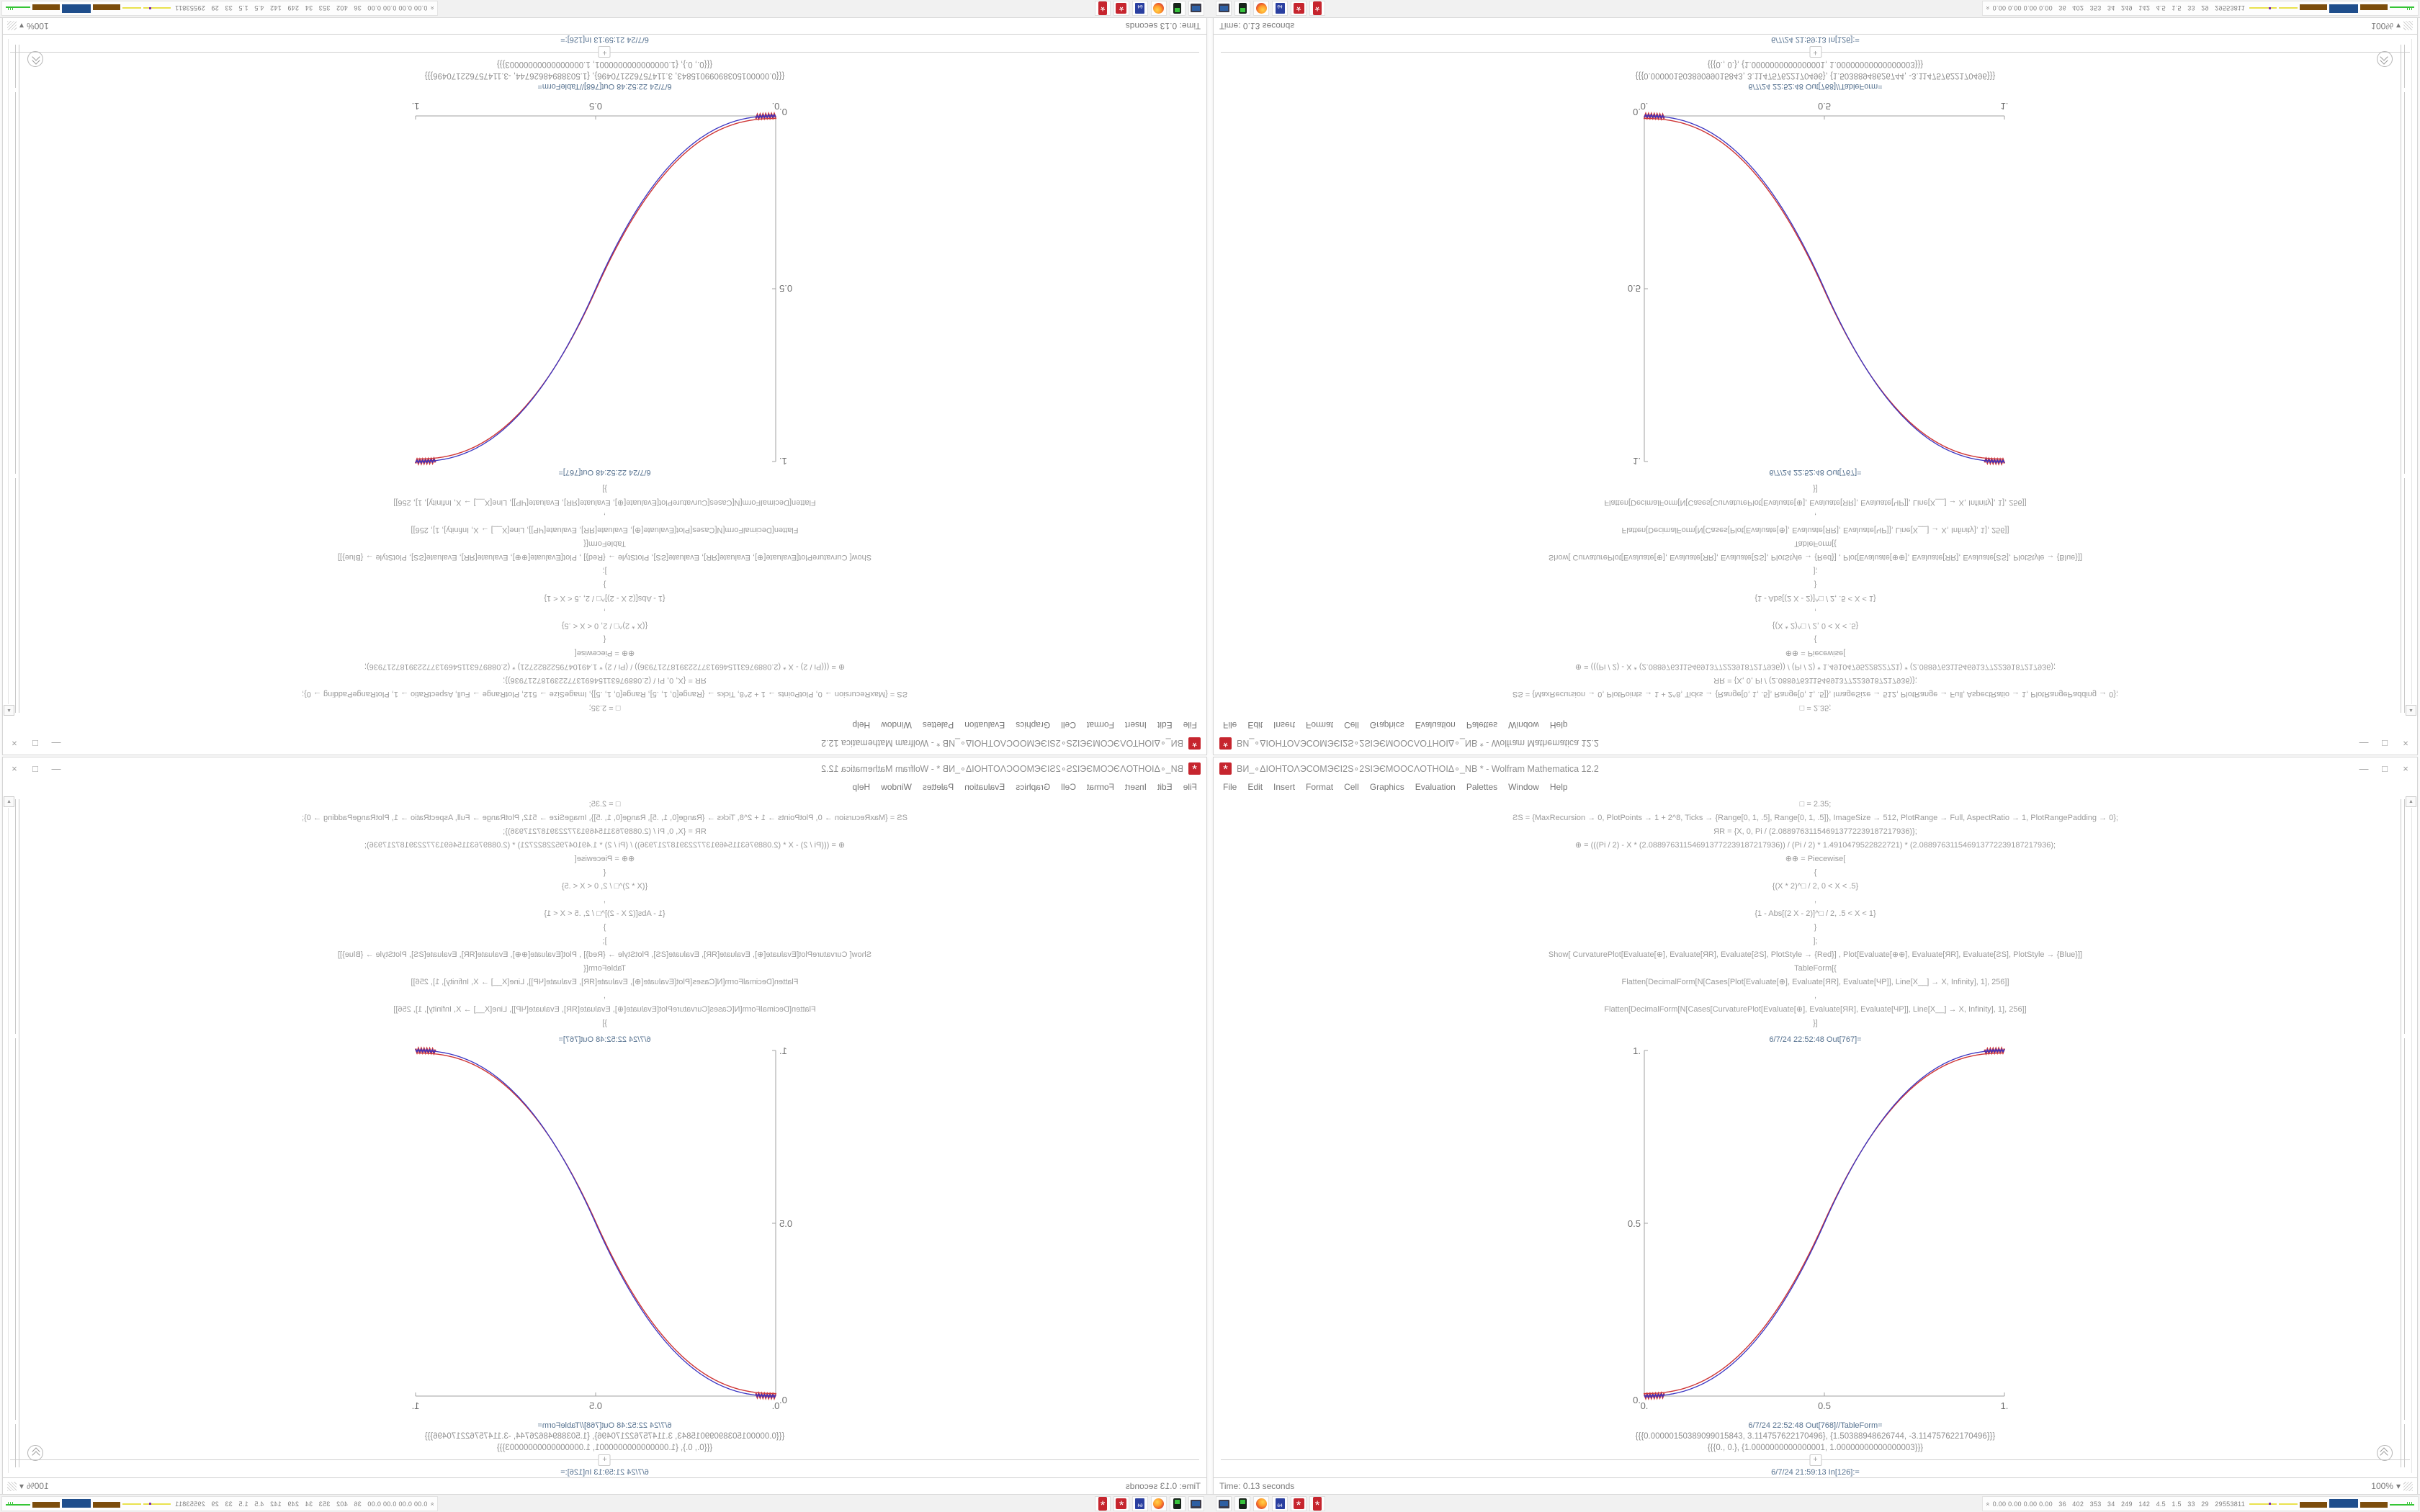 The height and width of the screenshot is (1512, 2420). I want to click on code-line: TableForm[{, so click(1815, 543).